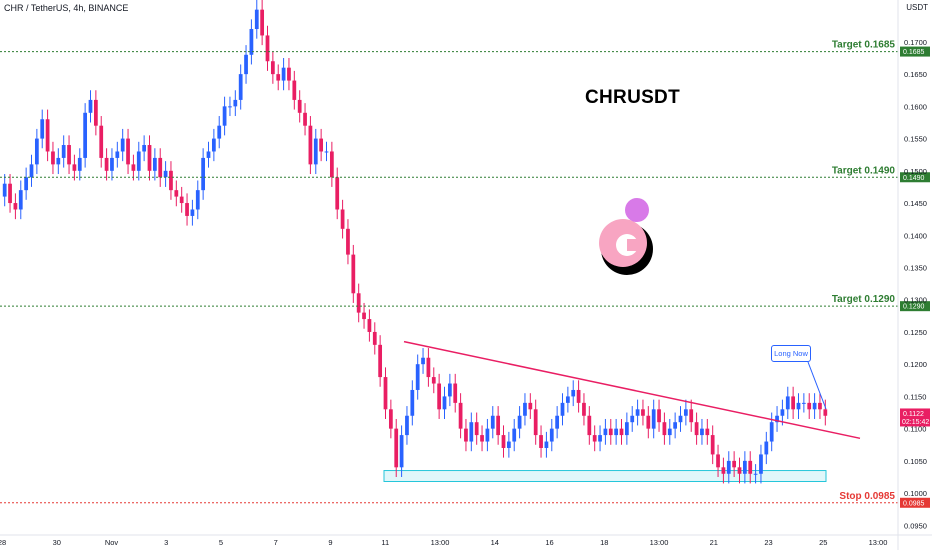  I want to click on x-tick-label: Nov, so click(112, 542).